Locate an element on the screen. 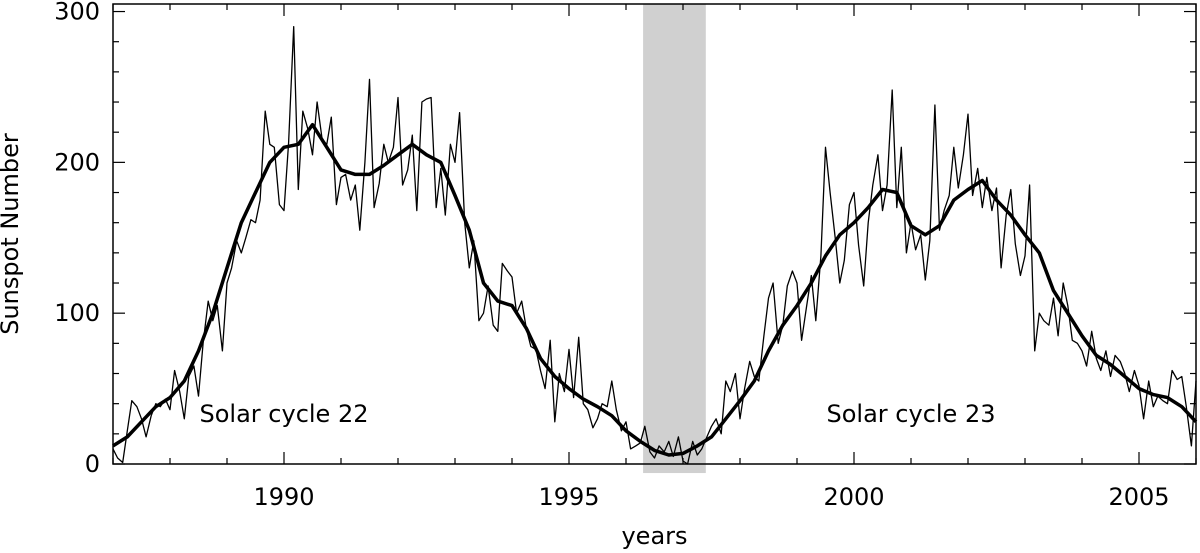 The height and width of the screenshot is (553, 1200). x-axis-title: years is located at coordinates (654, 536).